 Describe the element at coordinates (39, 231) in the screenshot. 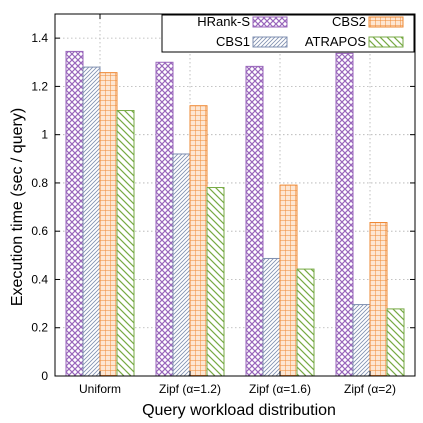

I see `y-tick-label: 0.6` at that location.